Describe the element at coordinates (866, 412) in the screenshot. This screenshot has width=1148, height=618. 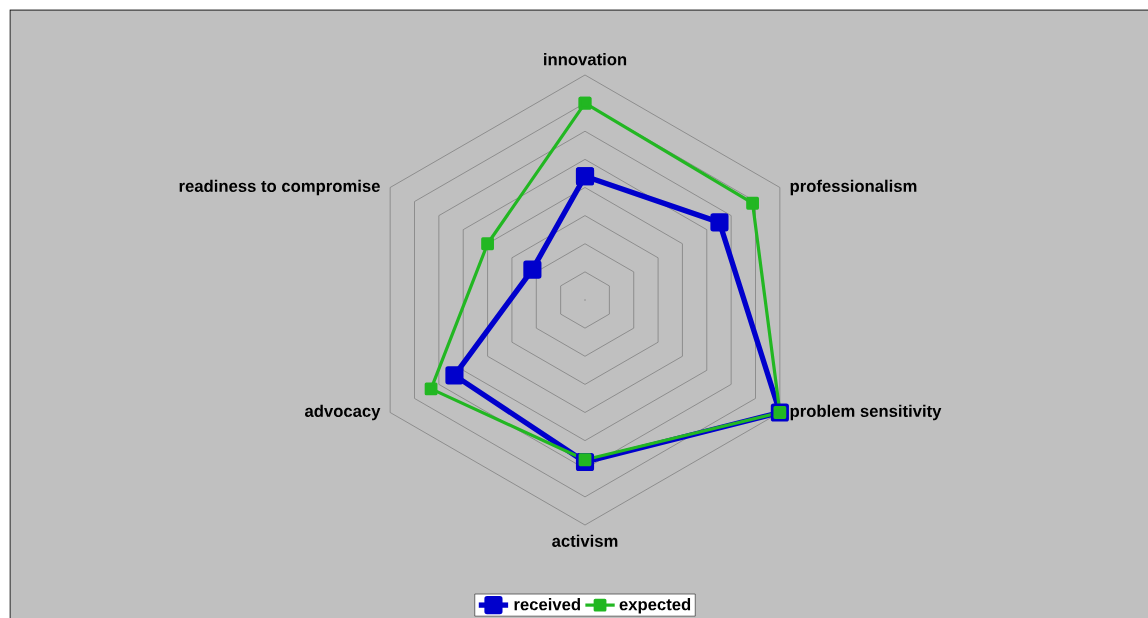
I see `spoke-label: problem sensitivity` at that location.